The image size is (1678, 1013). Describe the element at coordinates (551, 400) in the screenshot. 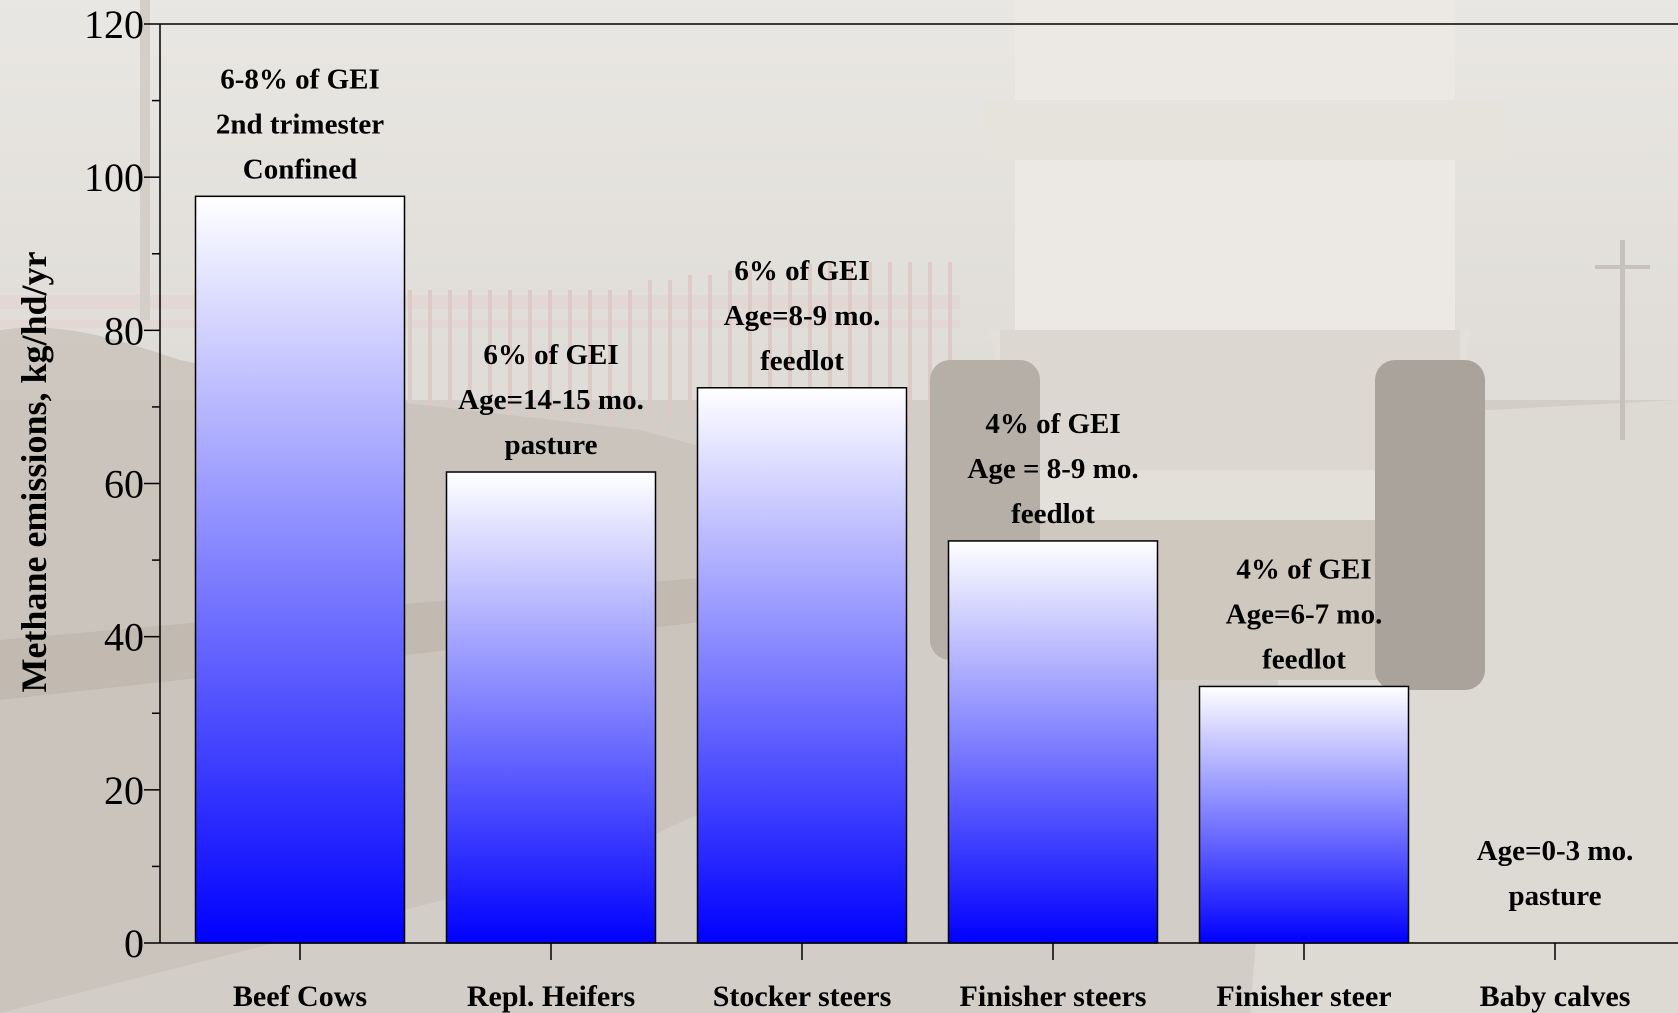

I see `bar-annotation-line: Age=14-15 mo.` at that location.